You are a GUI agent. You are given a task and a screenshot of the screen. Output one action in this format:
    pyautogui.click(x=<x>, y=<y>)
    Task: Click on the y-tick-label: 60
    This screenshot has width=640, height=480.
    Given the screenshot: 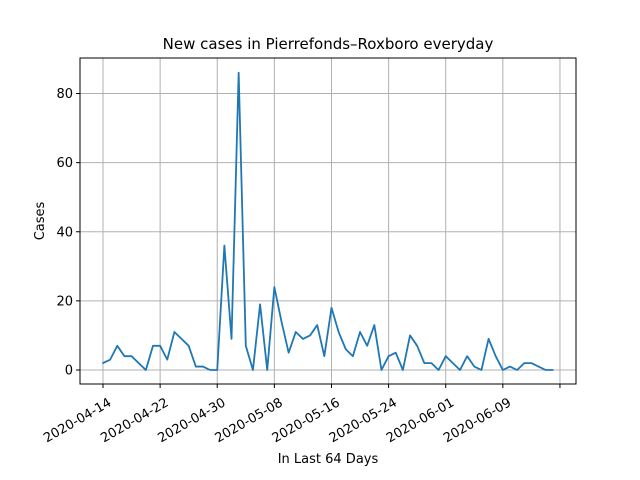 What is the action you would take?
    pyautogui.click(x=64, y=163)
    